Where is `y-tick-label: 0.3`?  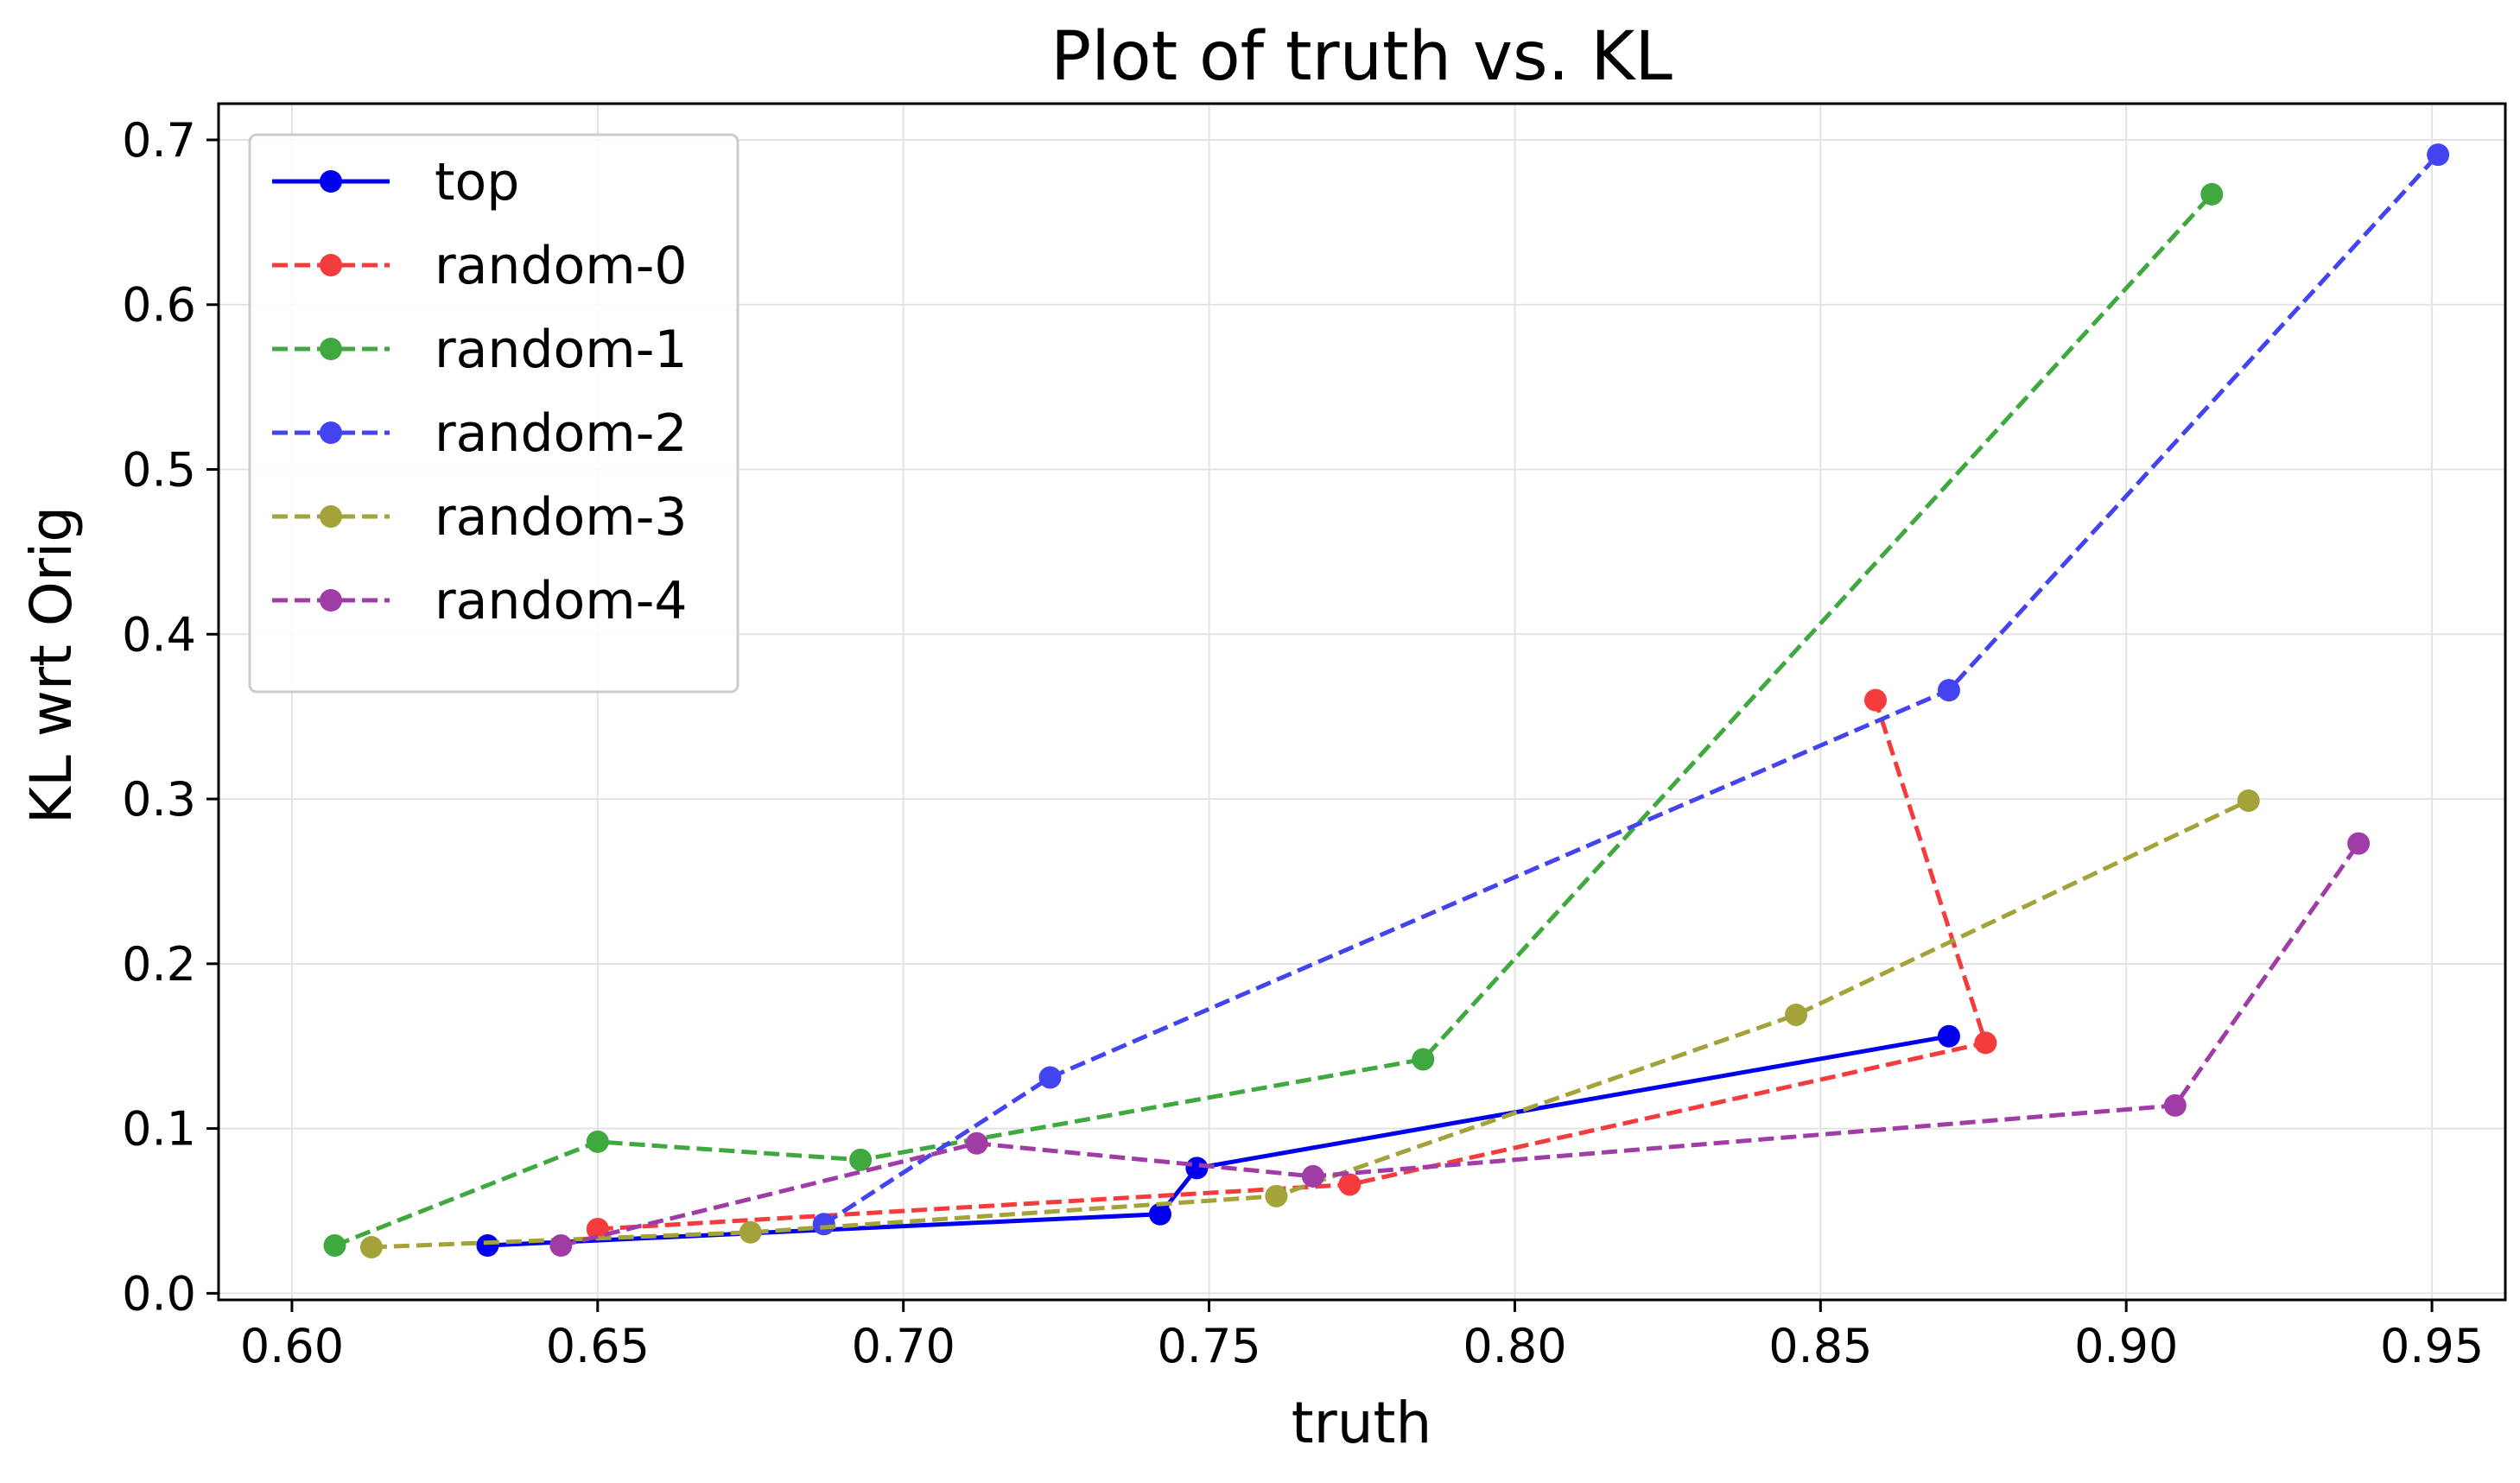
y-tick-label: 0.3 is located at coordinates (159, 799).